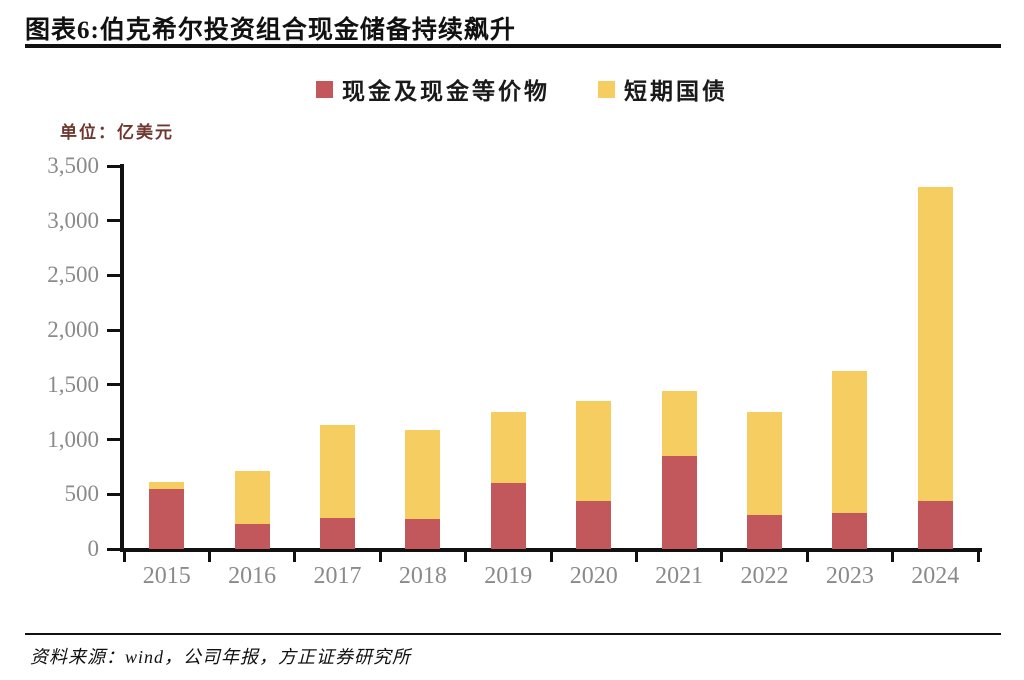 This screenshot has height=680, width=1024. Describe the element at coordinates (73, 330) in the screenshot. I see `y-axis-tick-label: 2,000` at that location.